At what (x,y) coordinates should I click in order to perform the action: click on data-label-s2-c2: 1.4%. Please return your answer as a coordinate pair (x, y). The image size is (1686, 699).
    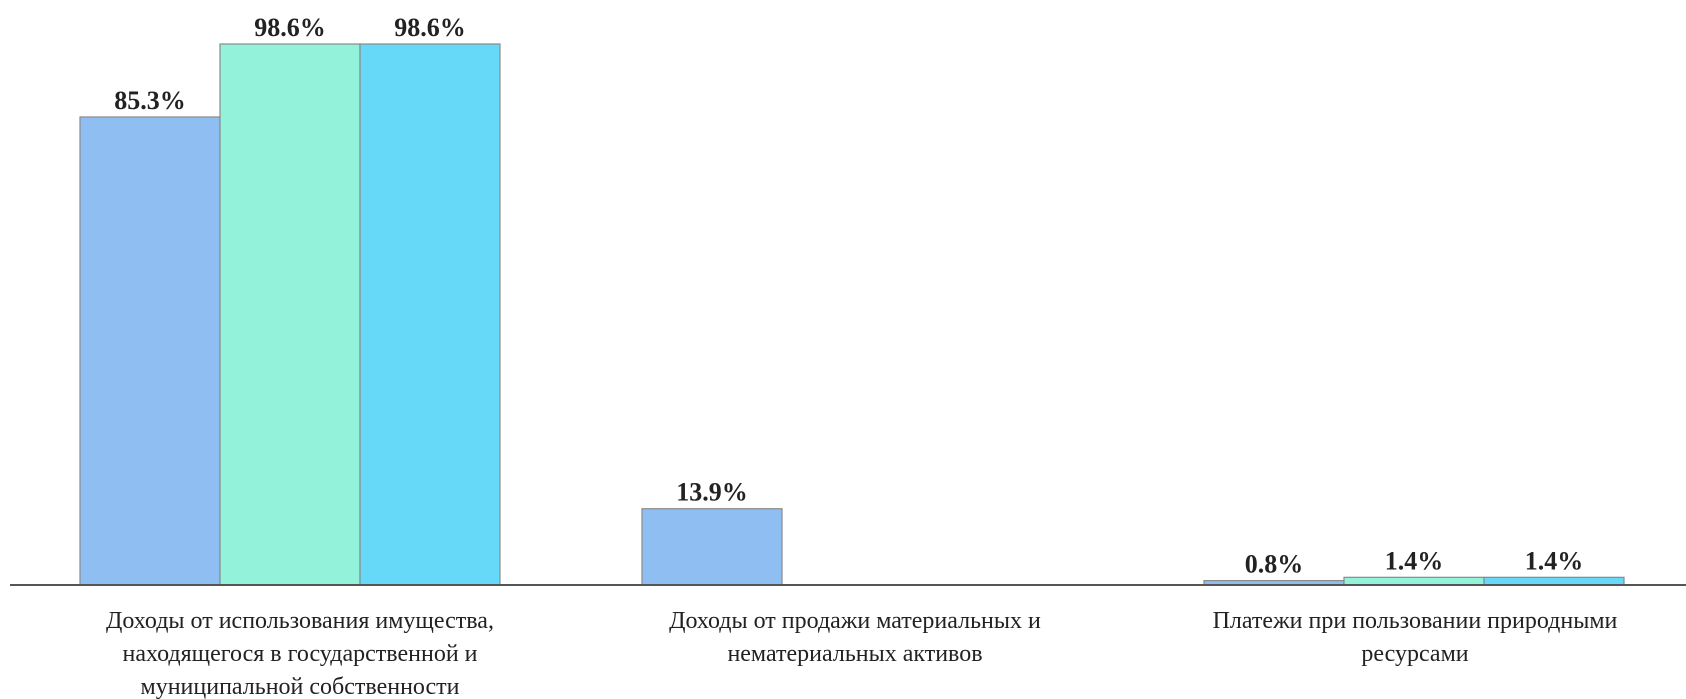
    Looking at the image, I should click on (1554, 560).